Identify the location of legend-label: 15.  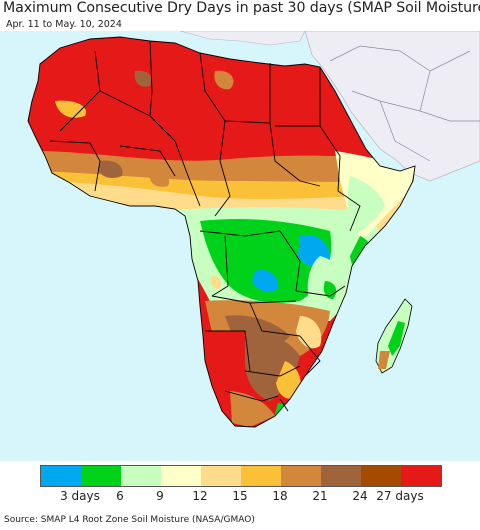
(240, 496).